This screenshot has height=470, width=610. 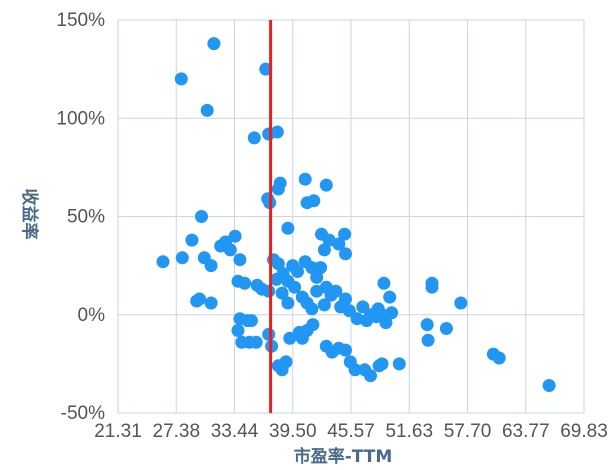 I want to click on y-tick-label: 100%, so click(x=80, y=118).